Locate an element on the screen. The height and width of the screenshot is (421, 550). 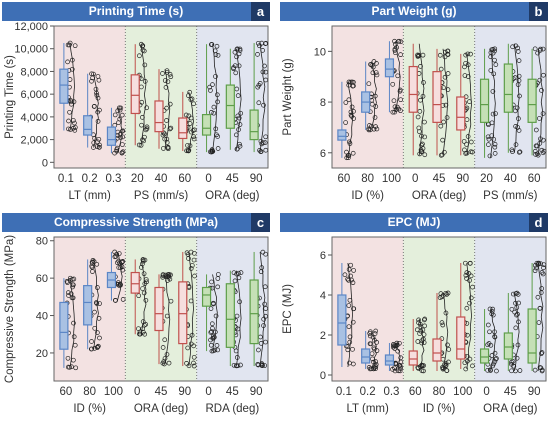
density-outline is located at coordinates (445, 102).